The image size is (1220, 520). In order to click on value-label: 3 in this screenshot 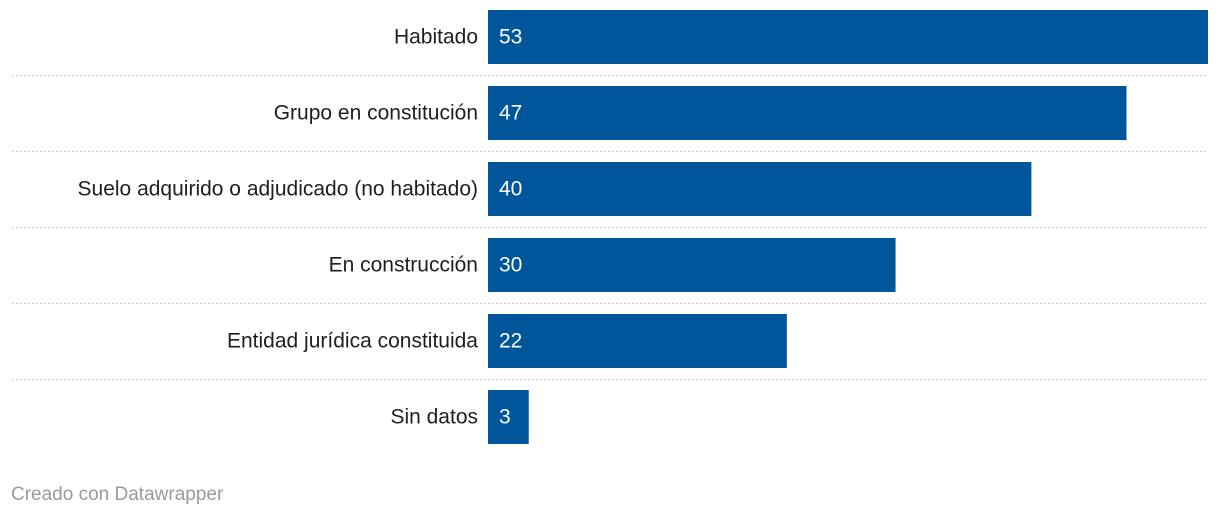, I will do `click(505, 417)`.